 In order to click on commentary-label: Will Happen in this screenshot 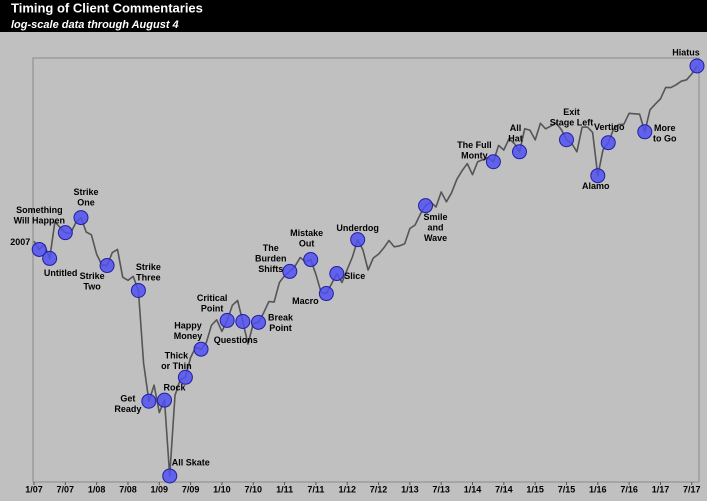, I will do `click(39, 221)`.